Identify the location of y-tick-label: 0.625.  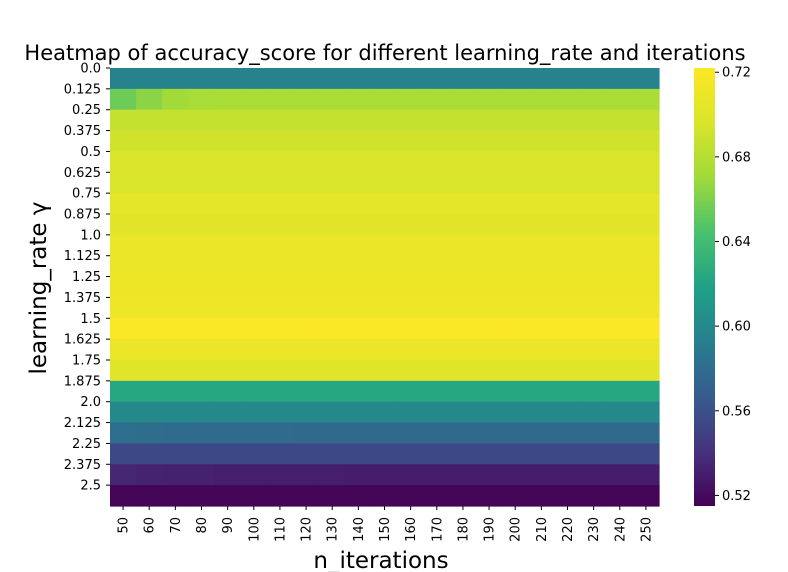
(82, 173).